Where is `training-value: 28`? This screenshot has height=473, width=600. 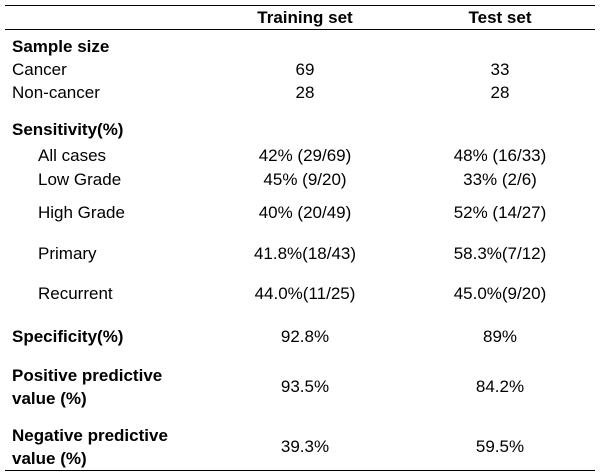 training-value: 28 is located at coordinates (305, 92).